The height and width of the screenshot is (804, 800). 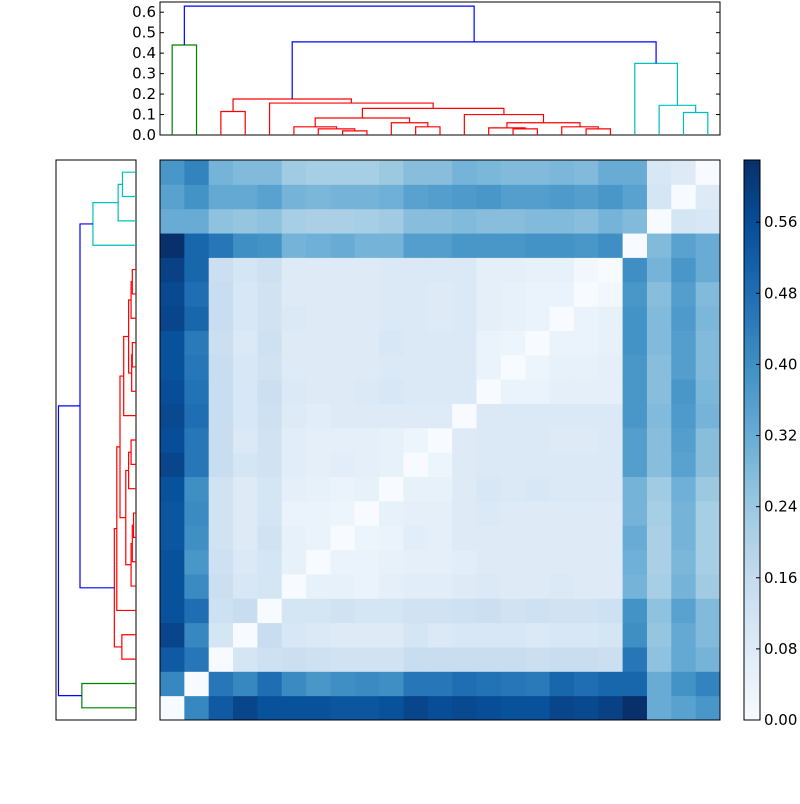 I want to click on top-dendrogram-frame, so click(x=440, y=68).